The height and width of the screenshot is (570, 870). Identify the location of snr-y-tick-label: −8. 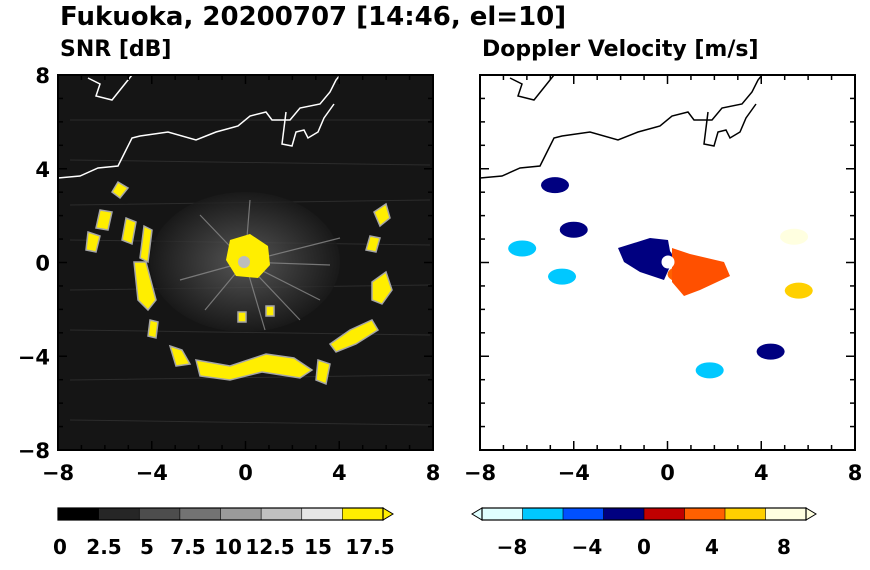
(34, 451).